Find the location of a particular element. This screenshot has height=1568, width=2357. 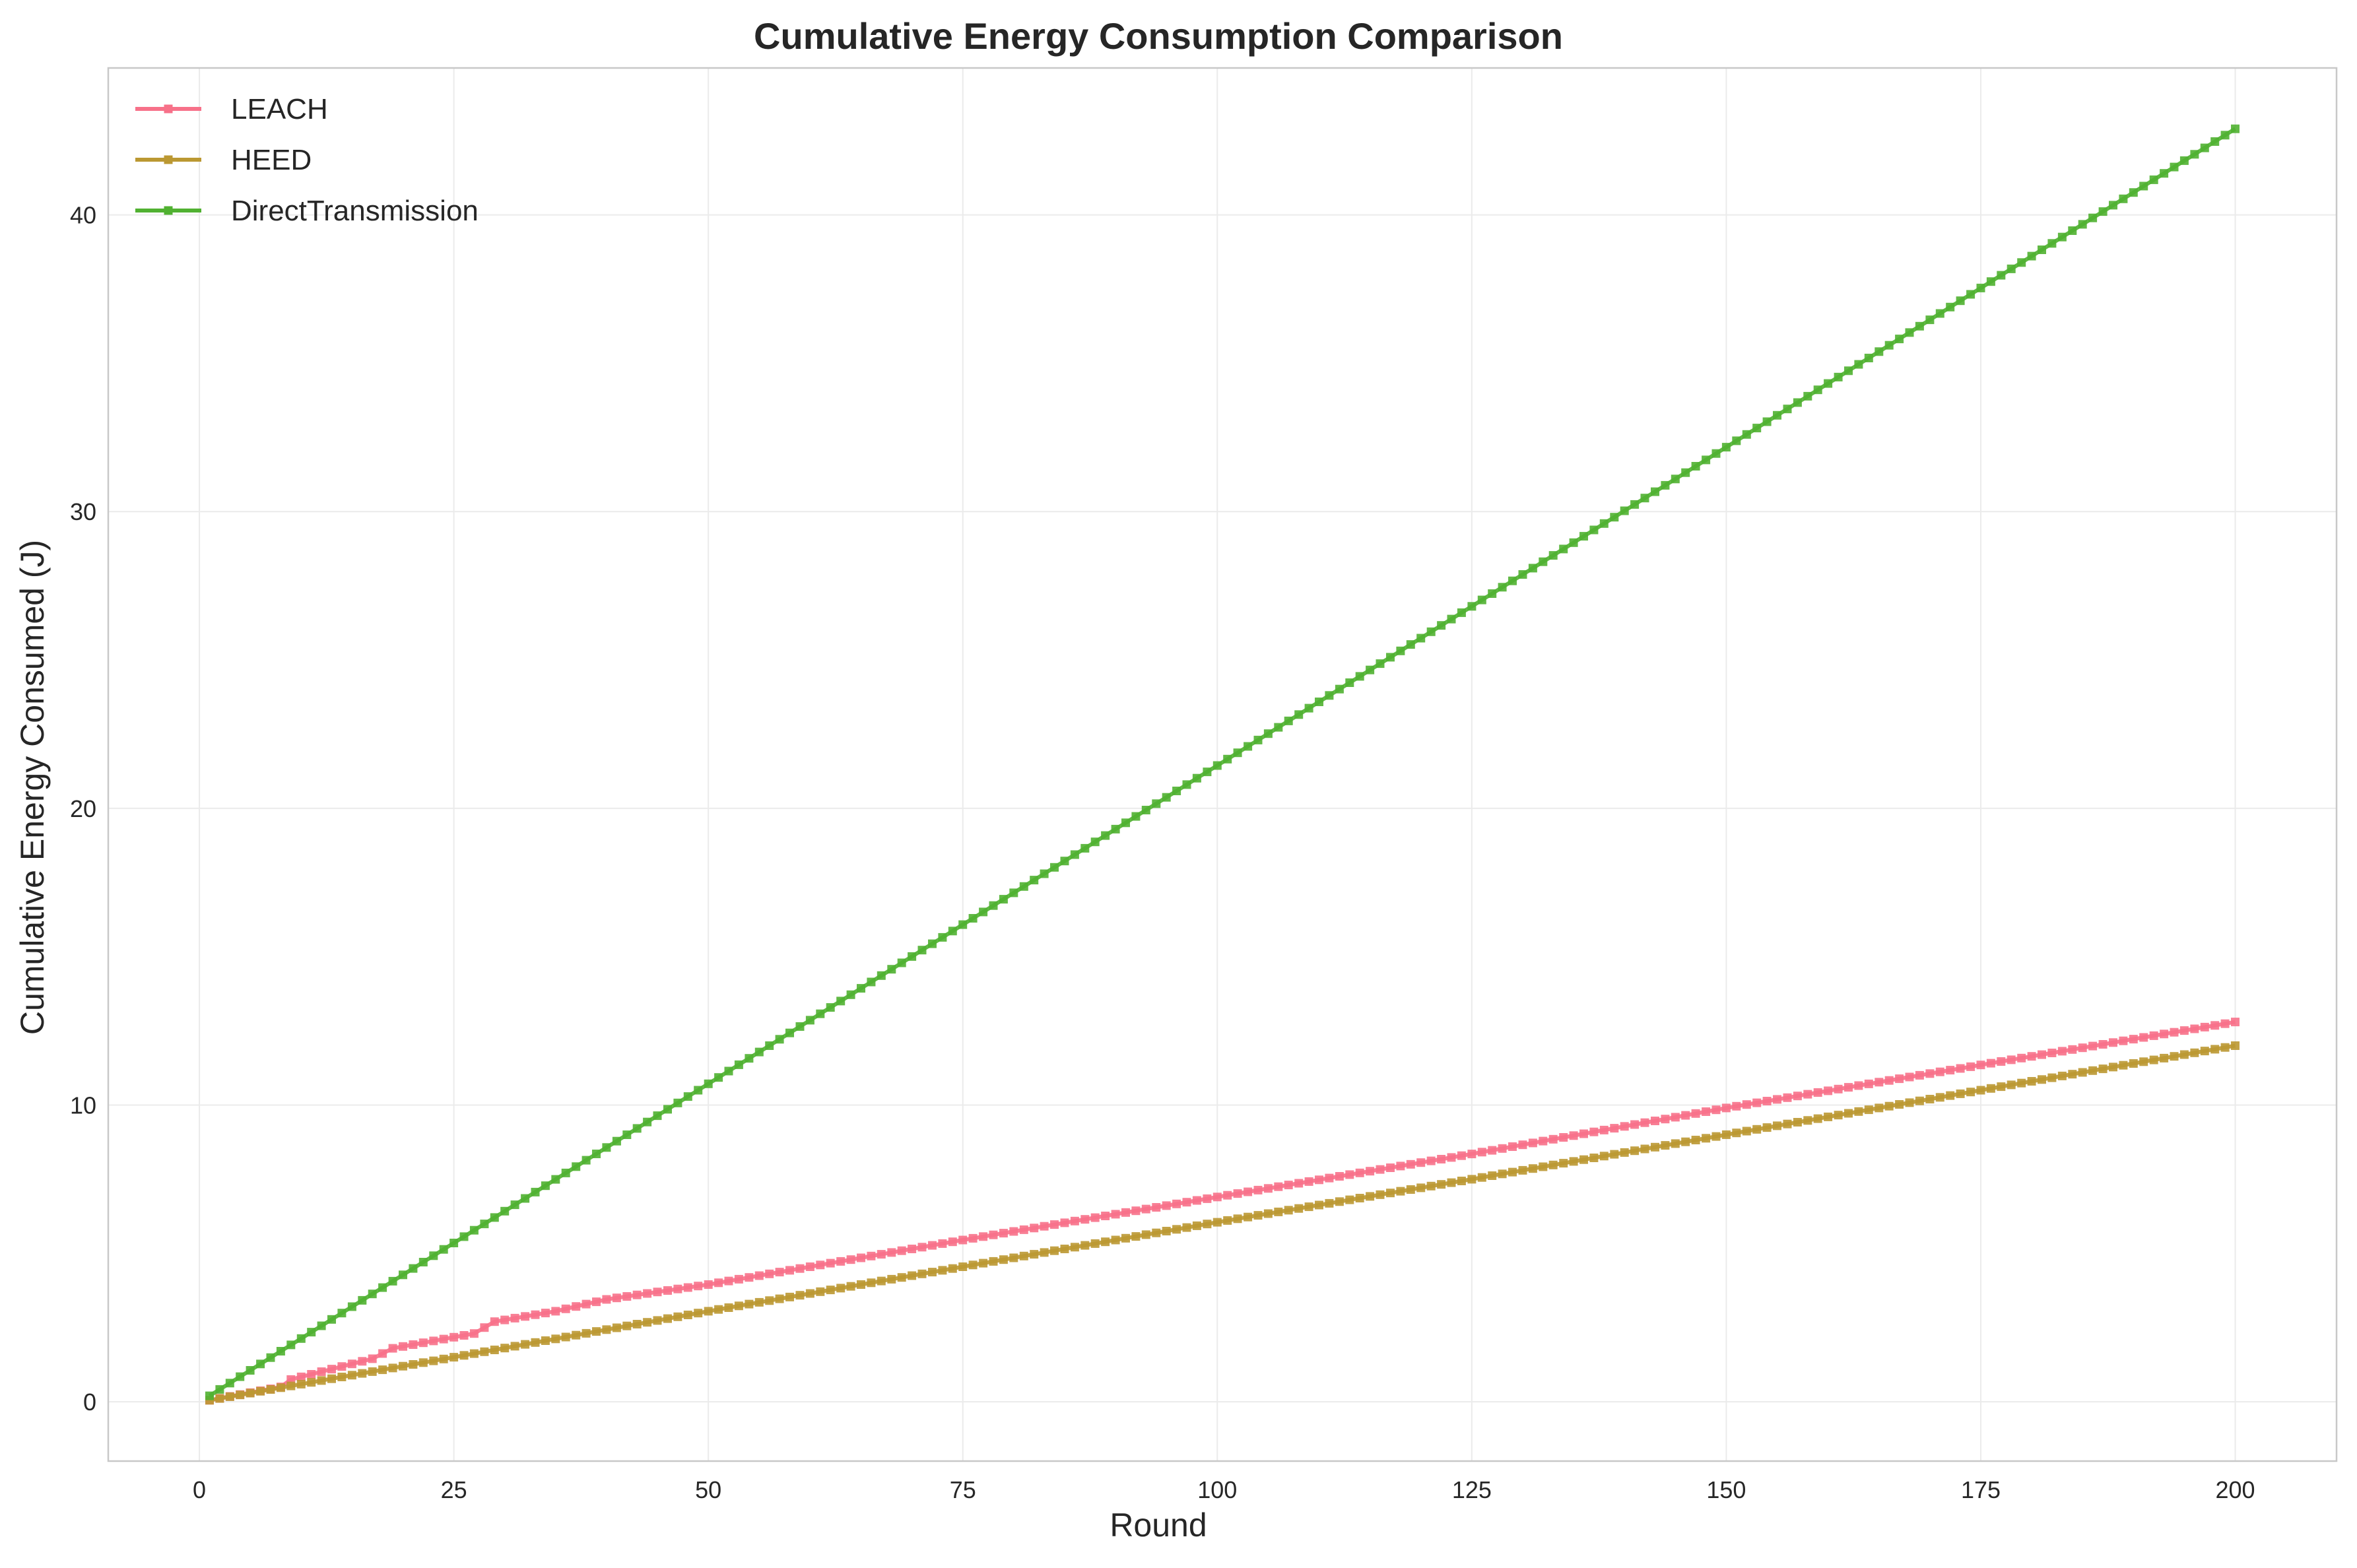

x-tick-label: 200 is located at coordinates (2235, 1489).